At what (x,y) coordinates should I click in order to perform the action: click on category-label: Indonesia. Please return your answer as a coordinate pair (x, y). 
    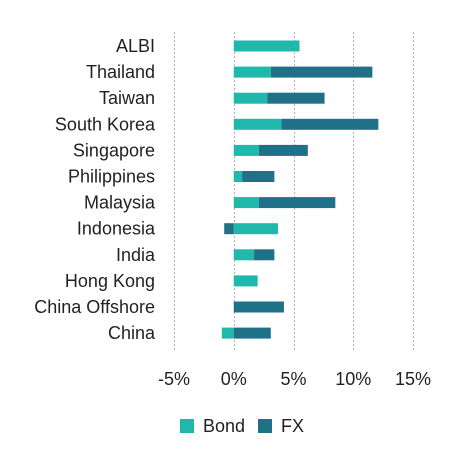
    Looking at the image, I should click on (116, 229).